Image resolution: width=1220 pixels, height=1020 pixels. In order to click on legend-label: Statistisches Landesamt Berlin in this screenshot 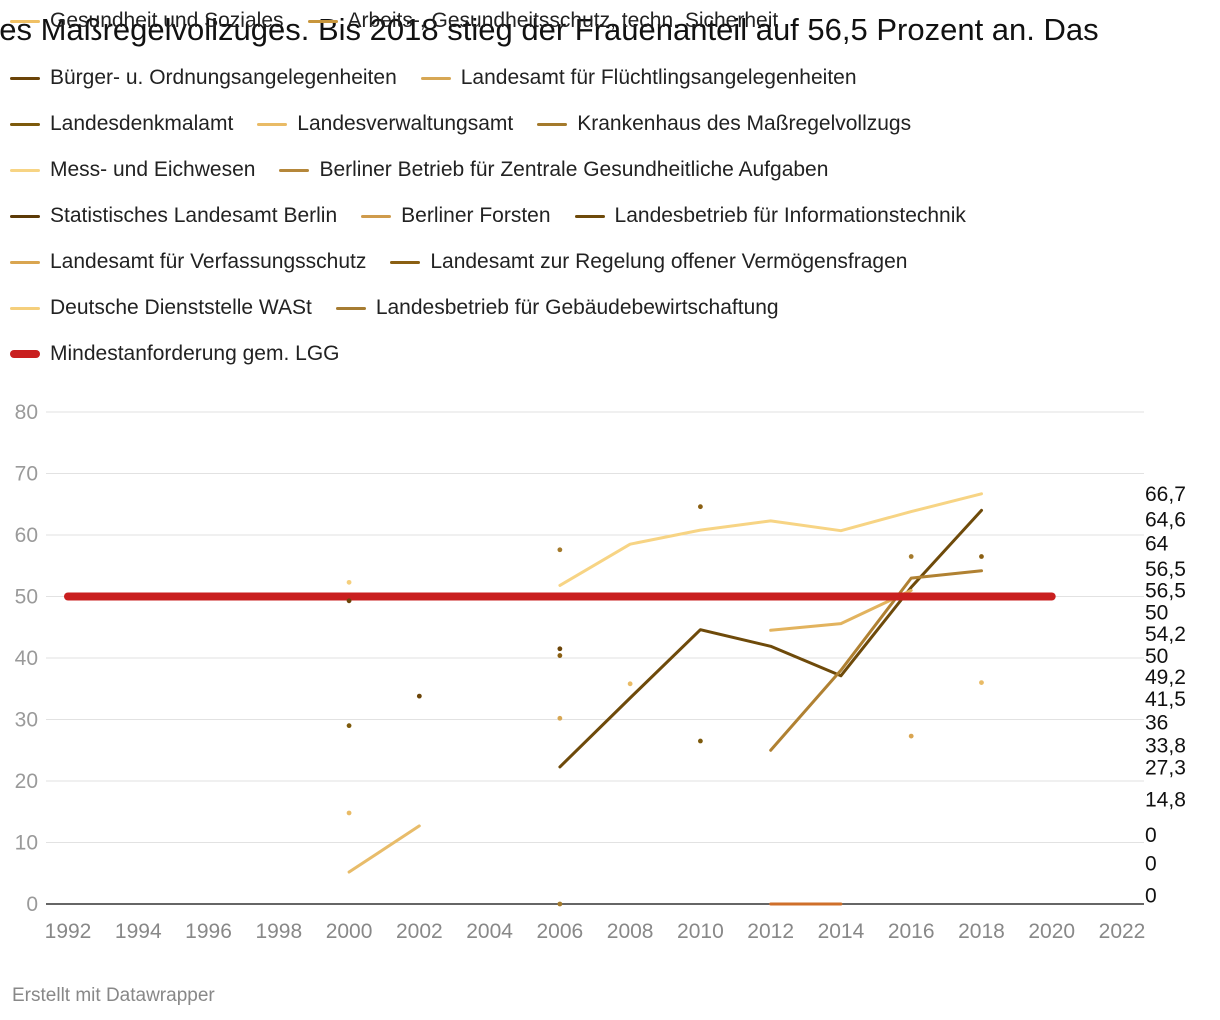, I will do `click(194, 215)`.